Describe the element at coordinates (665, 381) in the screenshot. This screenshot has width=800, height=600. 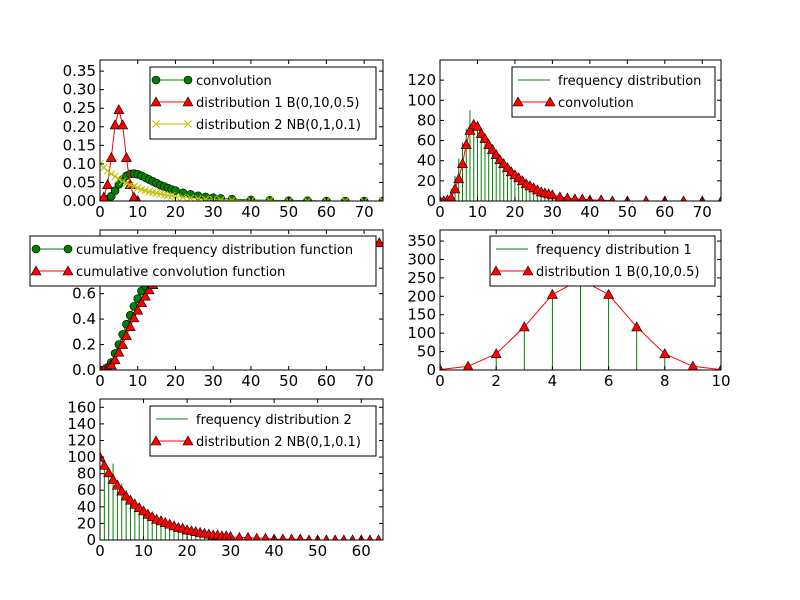
I see `panel-4-xtick-label: 8` at that location.